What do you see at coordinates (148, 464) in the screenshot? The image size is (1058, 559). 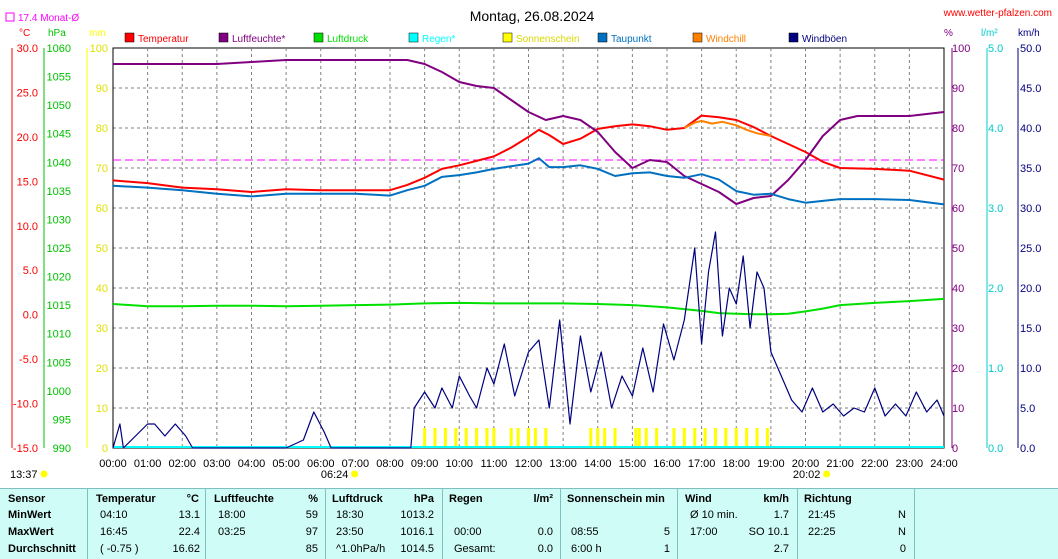 I see `x-tick: 01:00` at bounding box center [148, 464].